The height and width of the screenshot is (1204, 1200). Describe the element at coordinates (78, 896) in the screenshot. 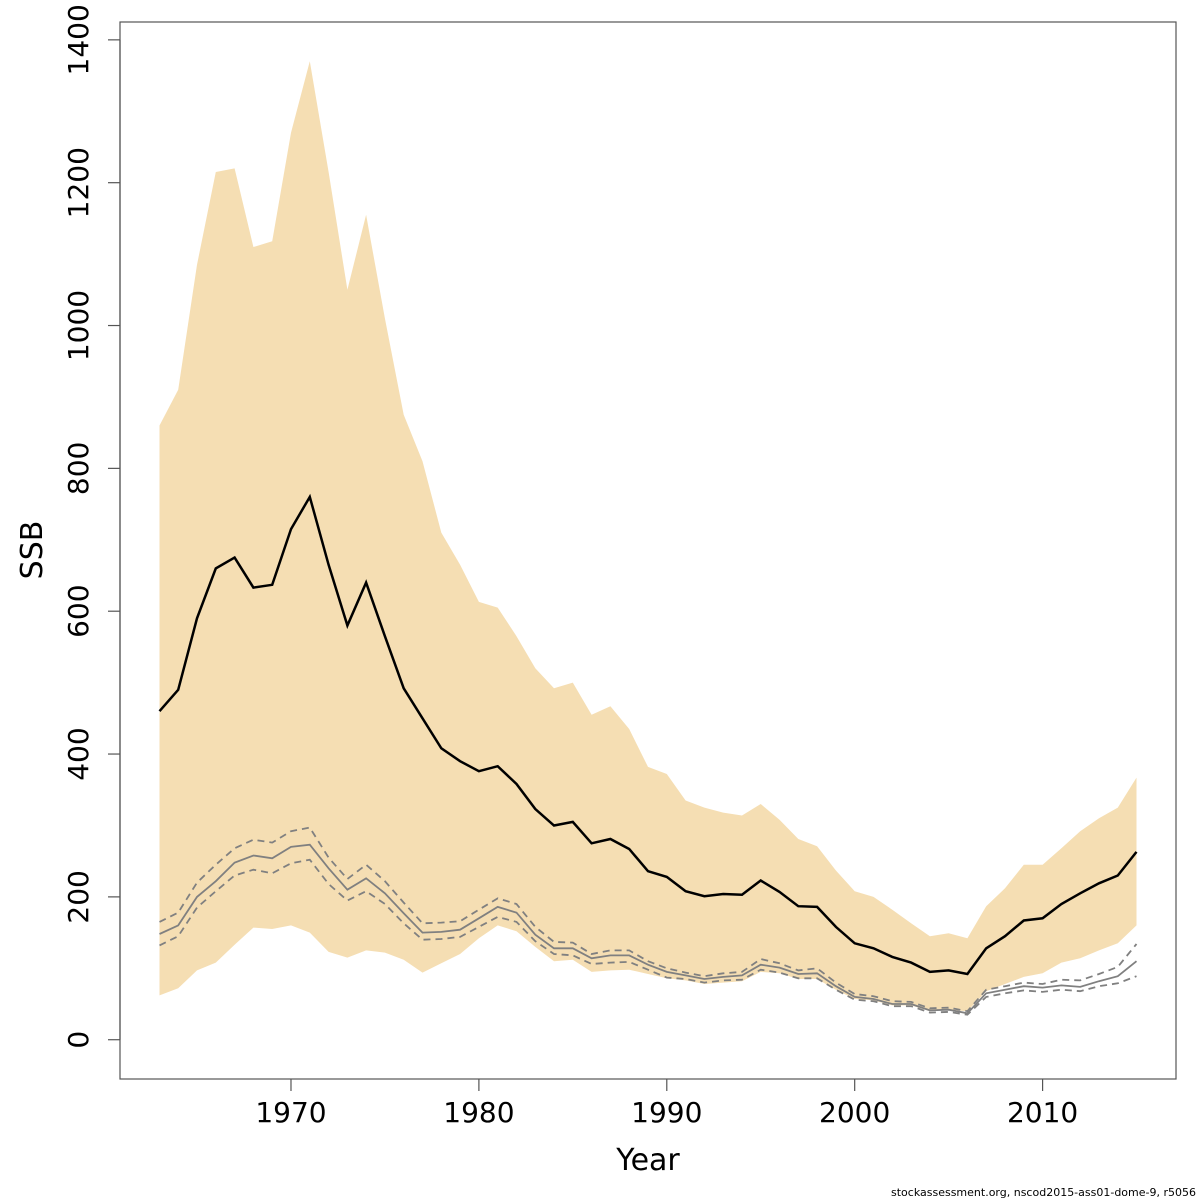

I see `y-tick-label: 200` at that location.